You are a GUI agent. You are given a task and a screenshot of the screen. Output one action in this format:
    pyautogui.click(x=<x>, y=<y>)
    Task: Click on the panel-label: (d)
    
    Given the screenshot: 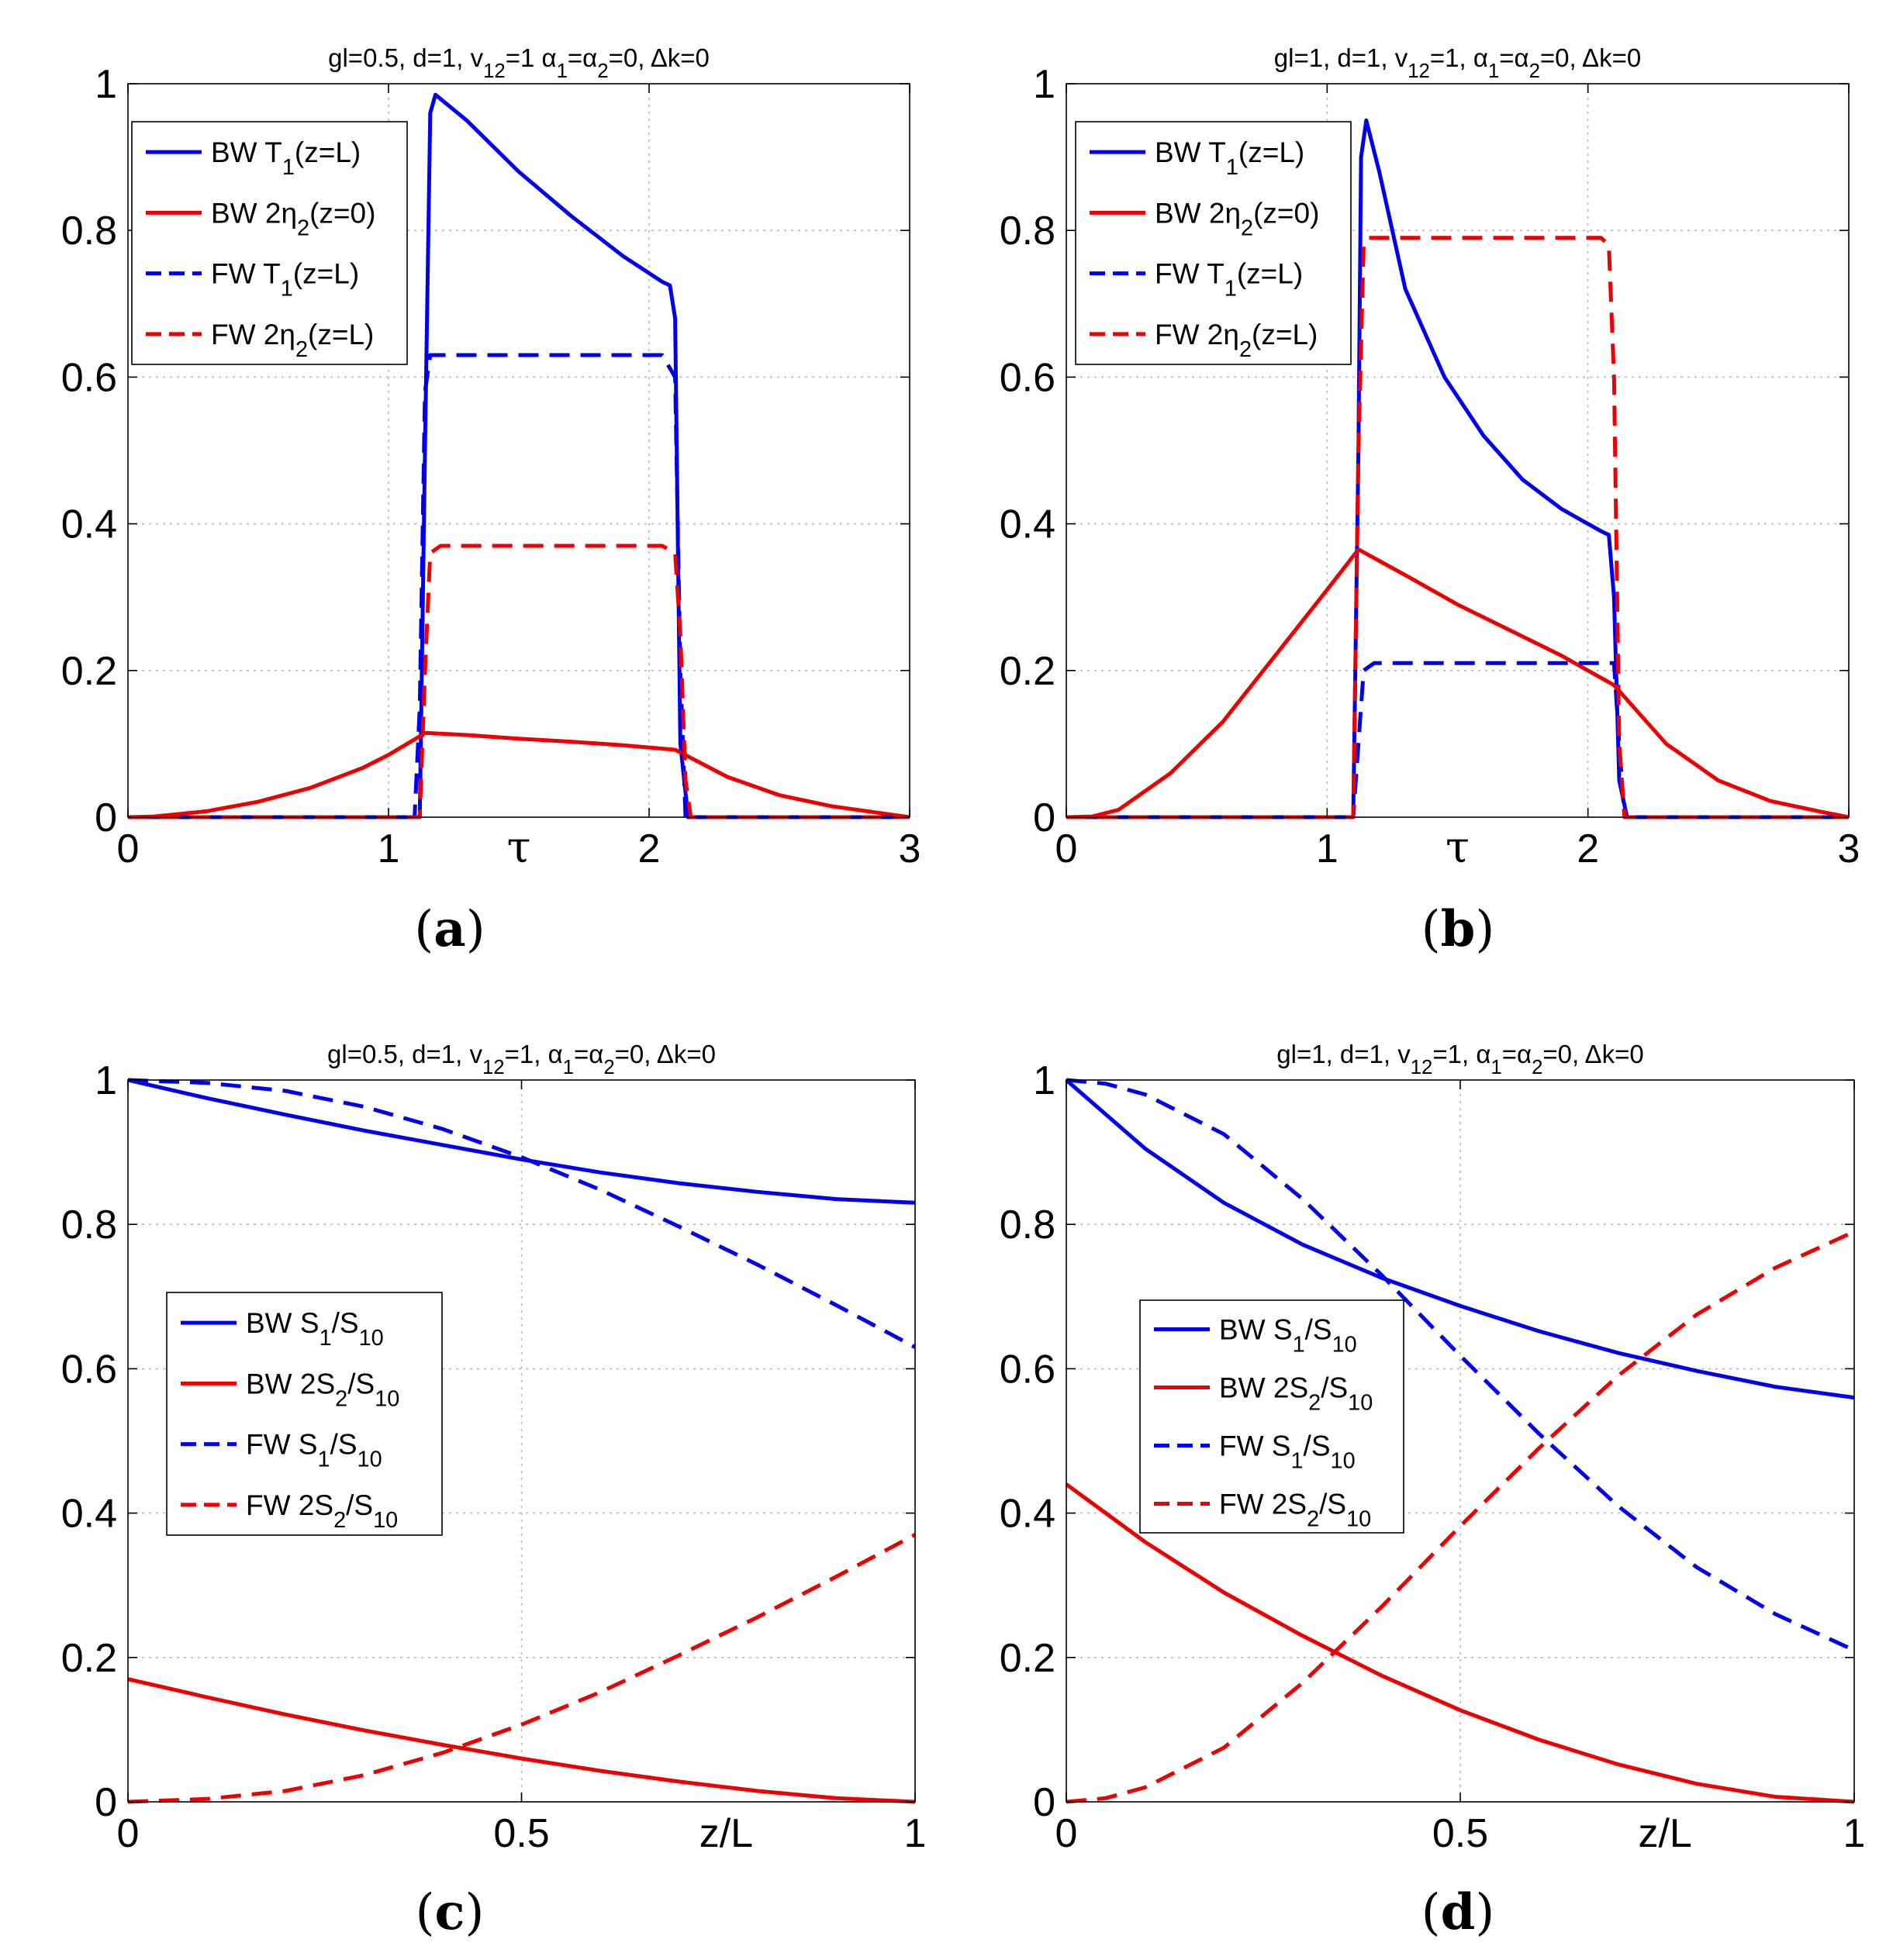 What is the action you would take?
    pyautogui.click(x=1458, y=1912)
    